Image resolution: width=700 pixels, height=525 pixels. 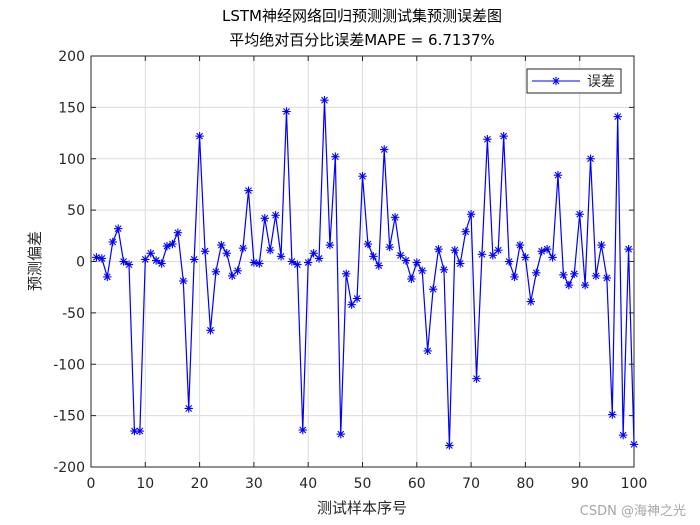 I want to click on y-tick-label: 100, so click(x=71, y=160).